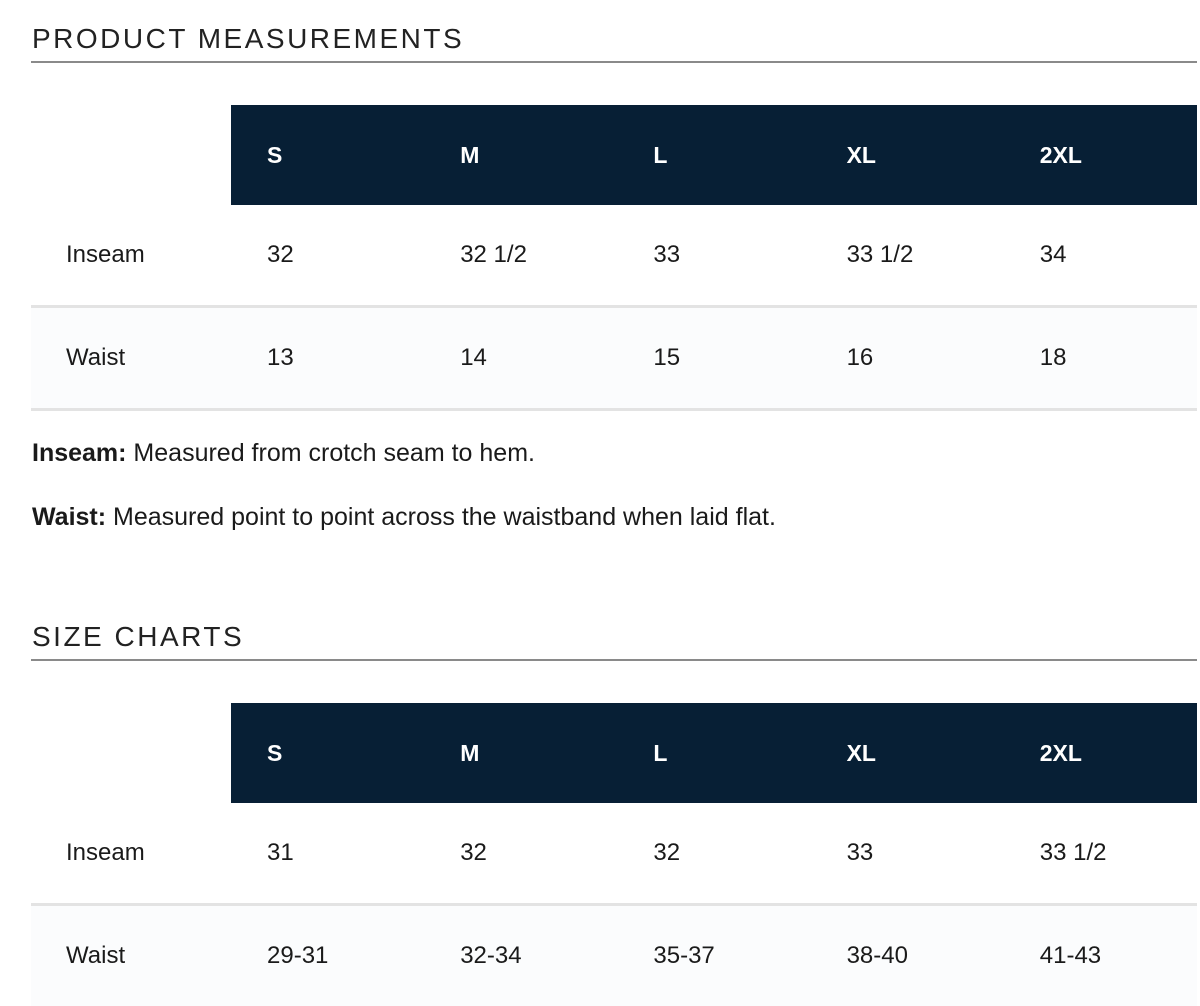 This screenshot has height=1006, width=1200. Describe the element at coordinates (614, 660) in the screenshot. I see `size-charts-divider` at that location.